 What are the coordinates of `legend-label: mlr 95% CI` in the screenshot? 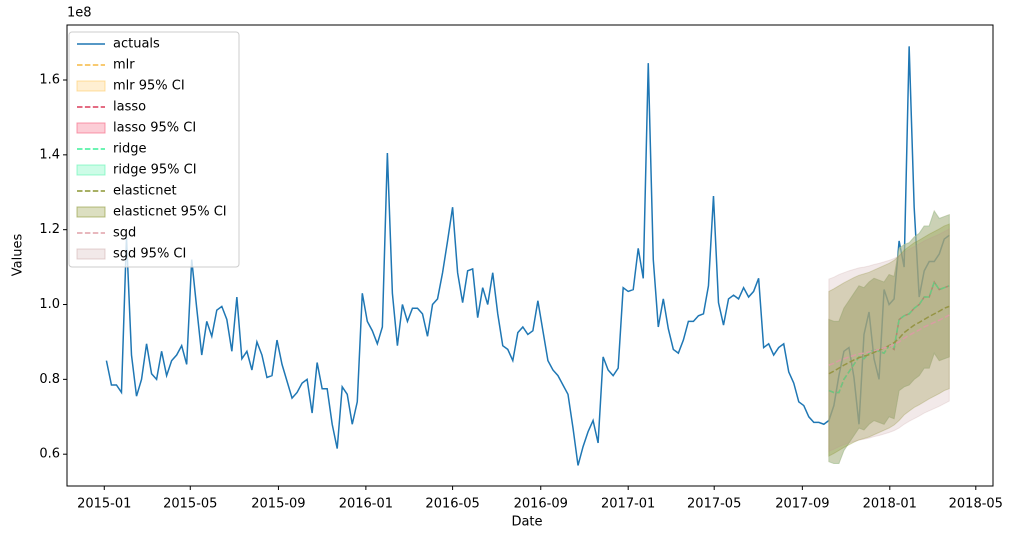 It's located at (149, 86).